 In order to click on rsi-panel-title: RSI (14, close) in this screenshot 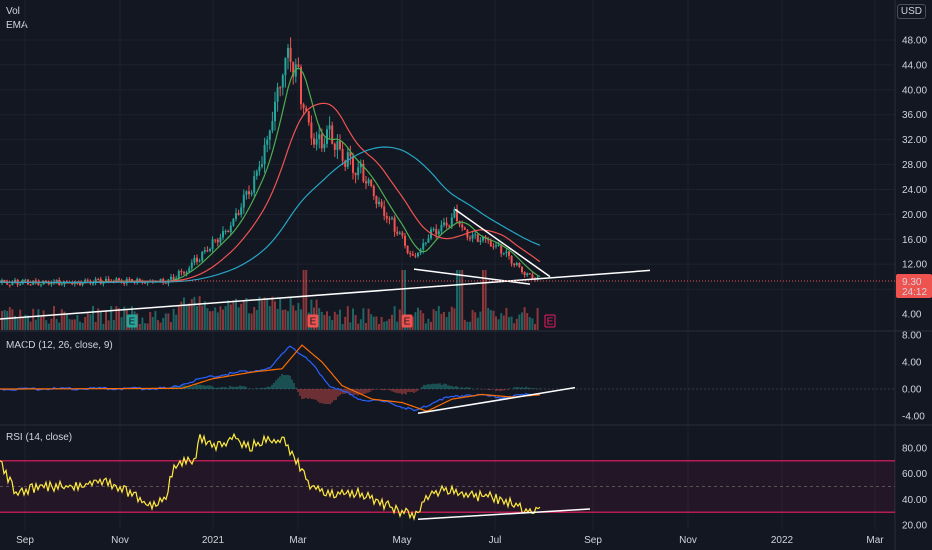, I will do `click(39, 437)`.